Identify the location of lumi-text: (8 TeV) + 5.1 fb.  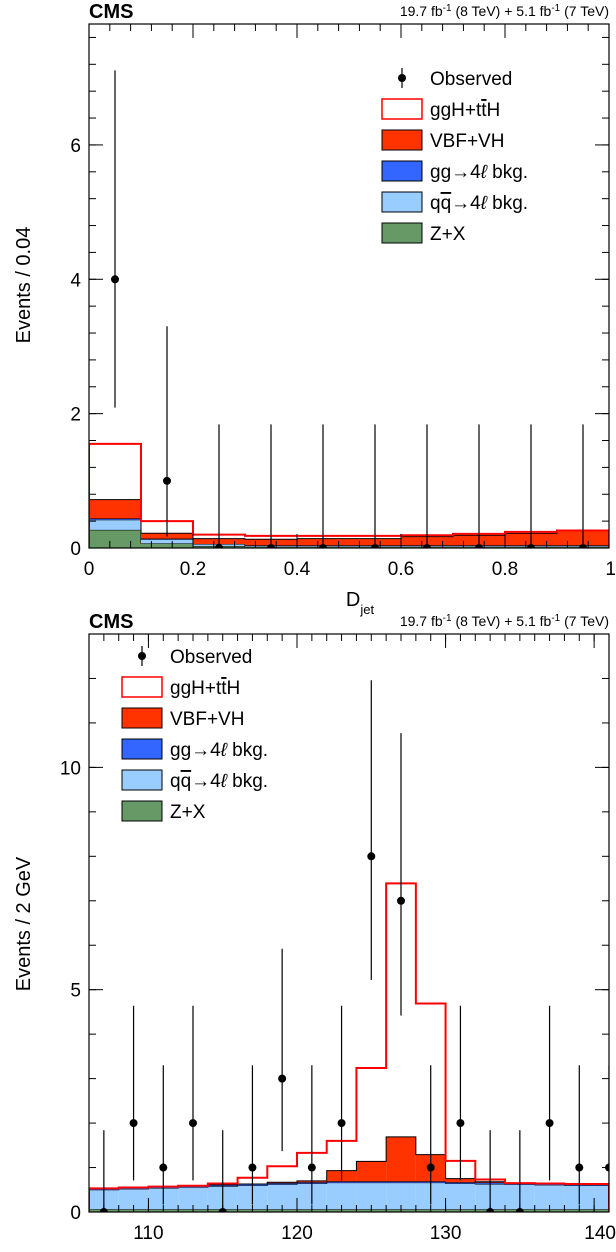
(502, 621).